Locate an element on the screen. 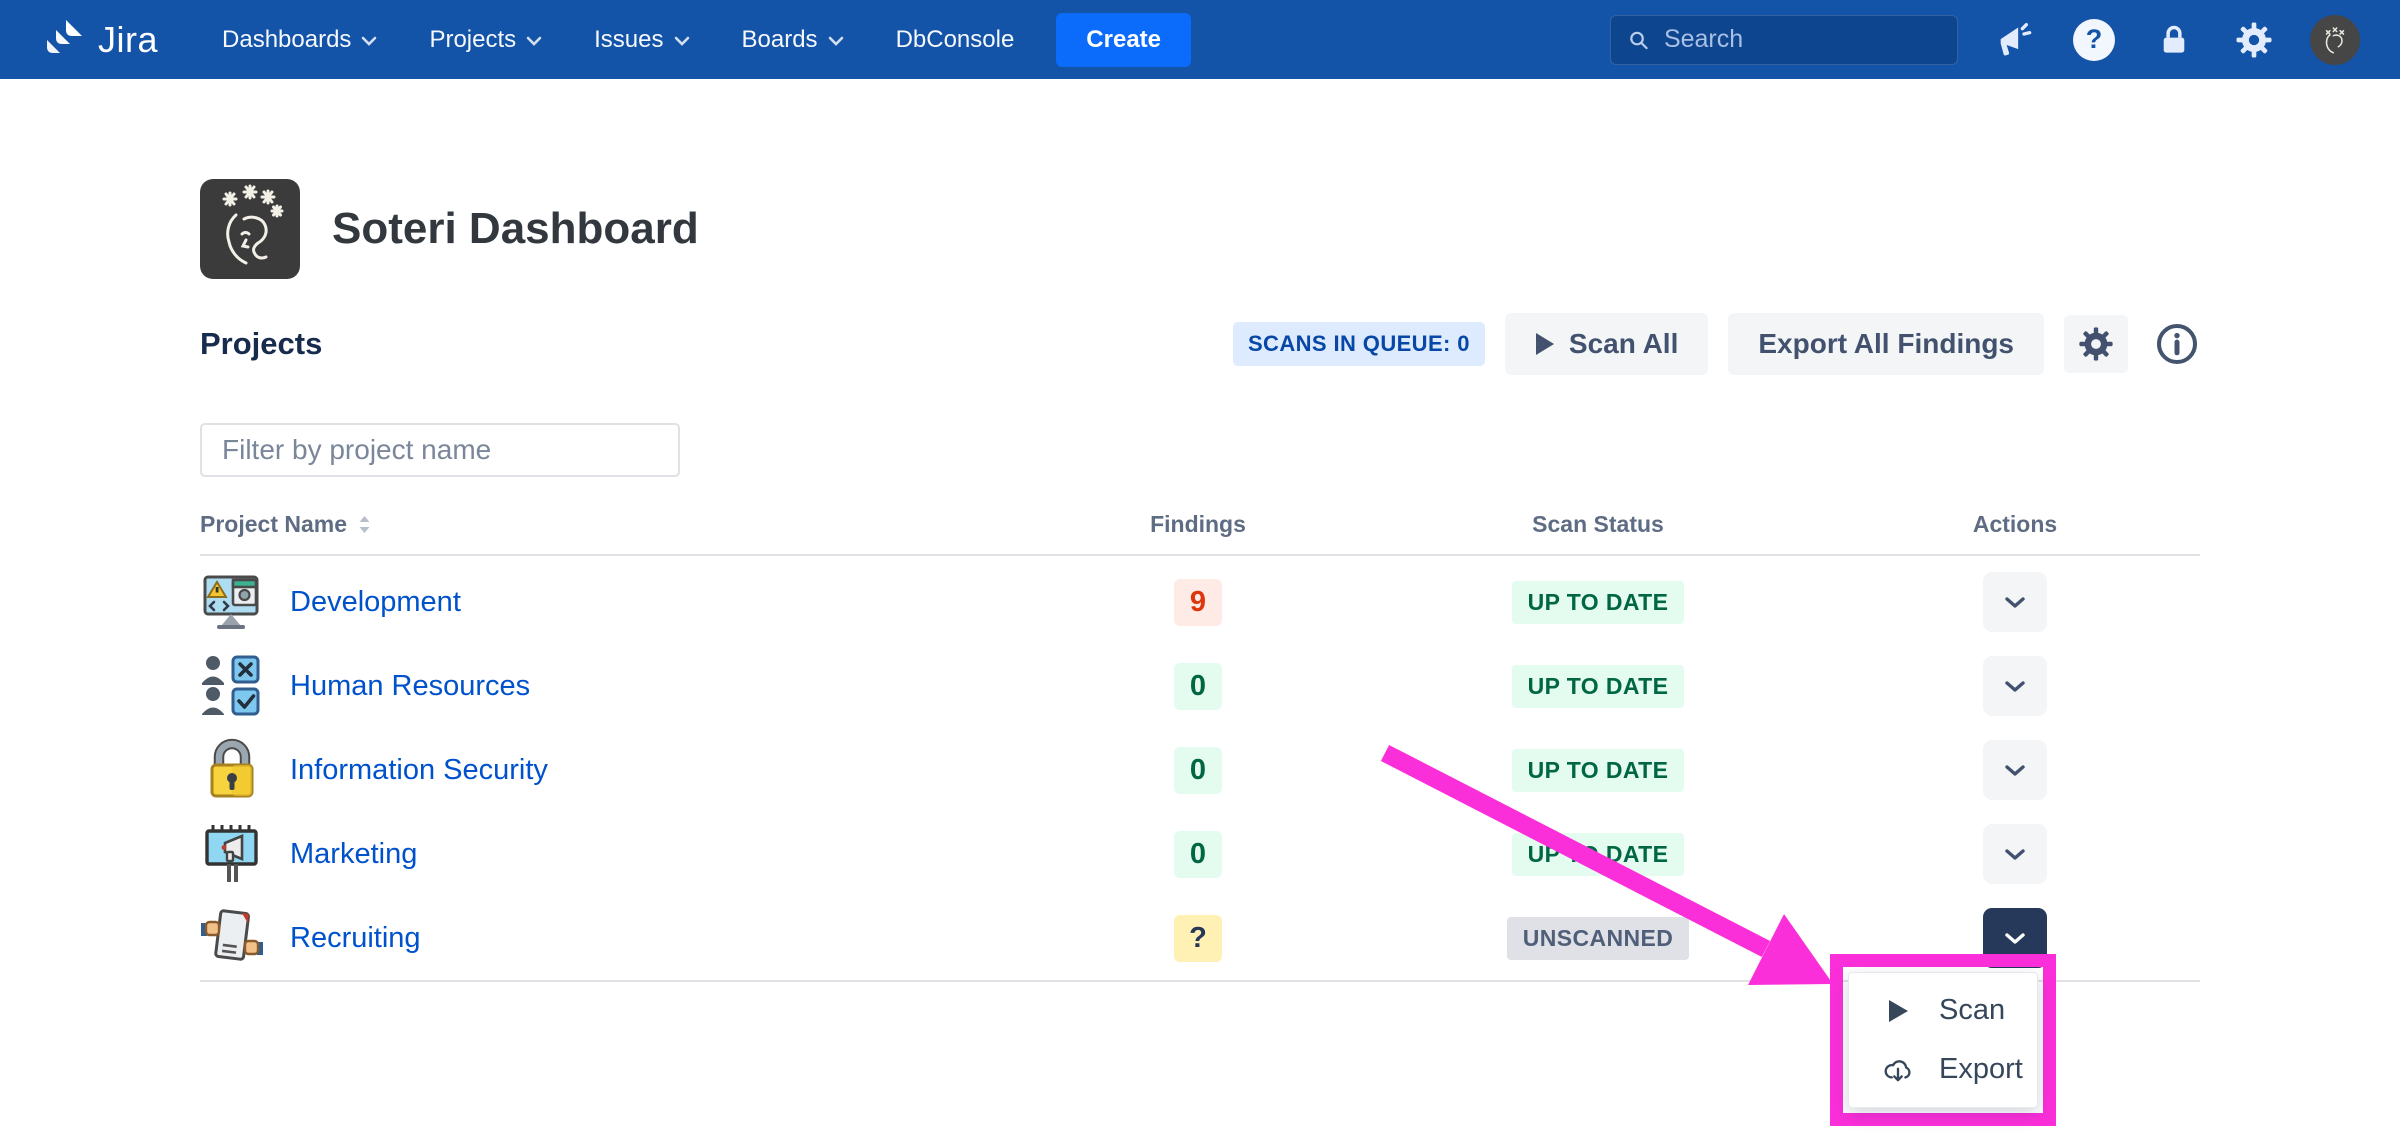 The height and width of the screenshot is (1140, 2400). table-row: Development 9 UP TO DATE is located at coordinates (1200, 602).